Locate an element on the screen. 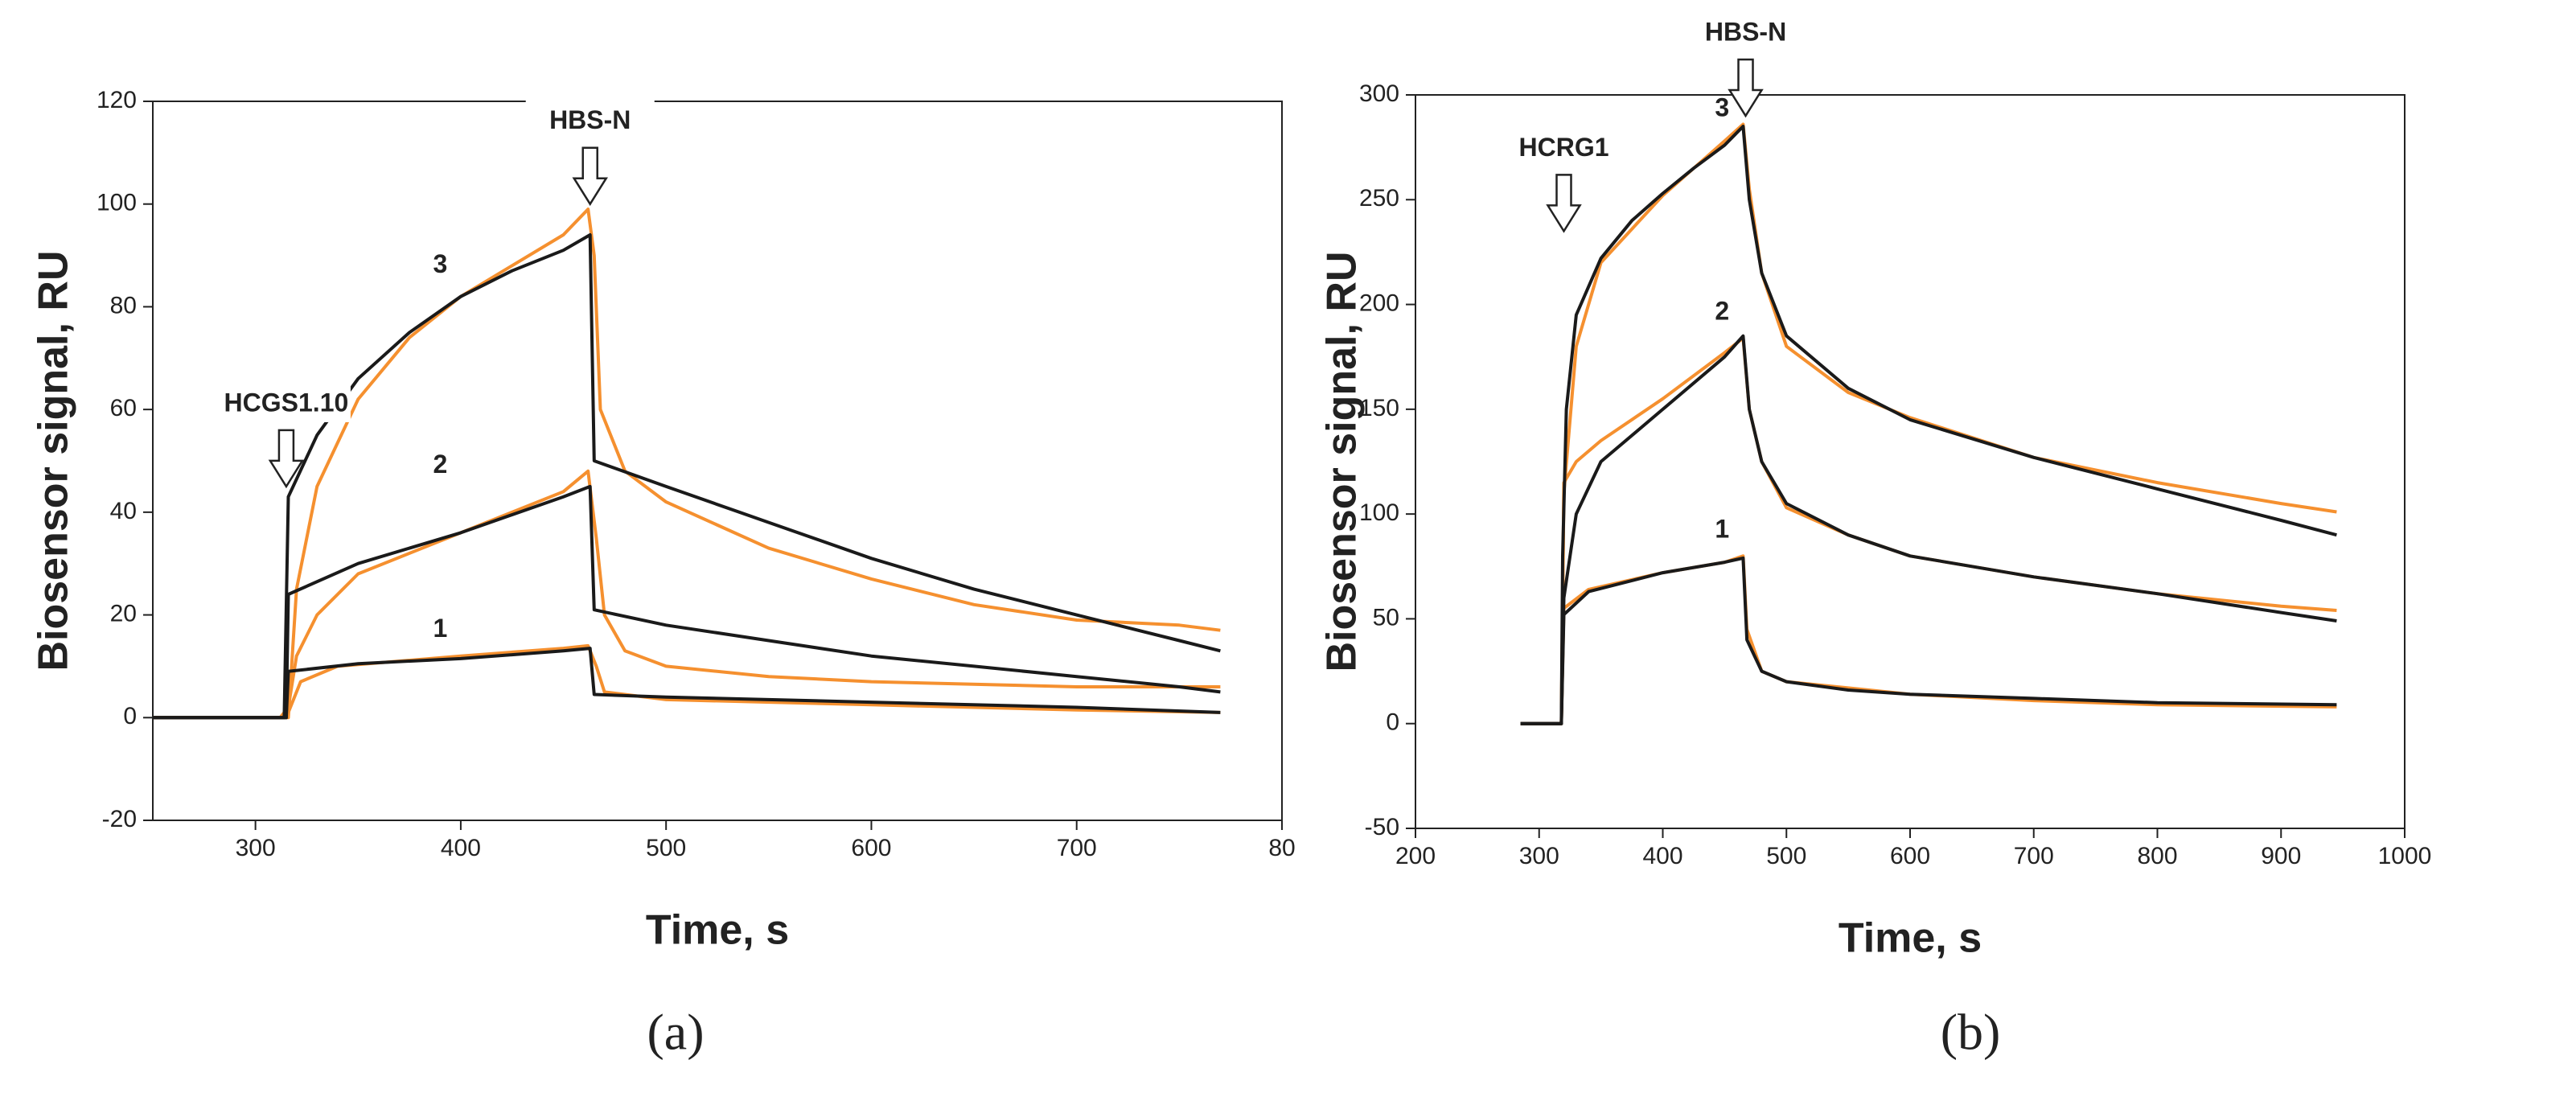 The width and height of the screenshot is (2576, 1097). y-tick-label: 50 is located at coordinates (1386, 617).